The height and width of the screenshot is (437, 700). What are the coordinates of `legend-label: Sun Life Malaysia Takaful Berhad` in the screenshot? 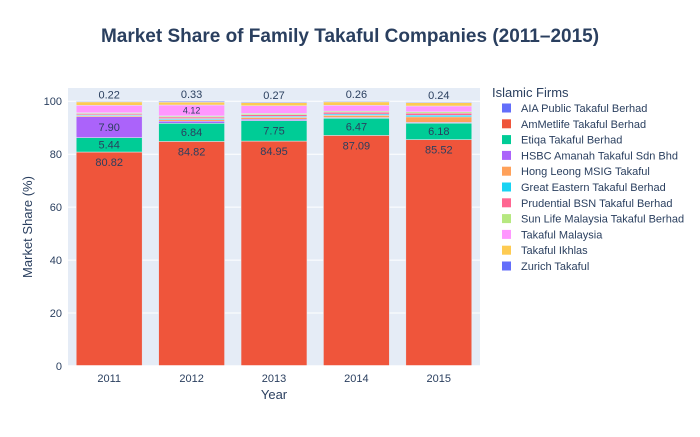 It's located at (602, 220).